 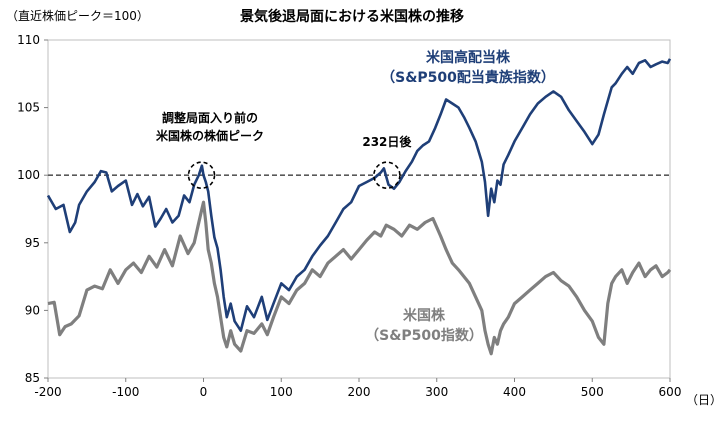 What do you see at coordinates (387, 175) in the screenshot?
I see `recovery-circle` at bounding box center [387, 175].